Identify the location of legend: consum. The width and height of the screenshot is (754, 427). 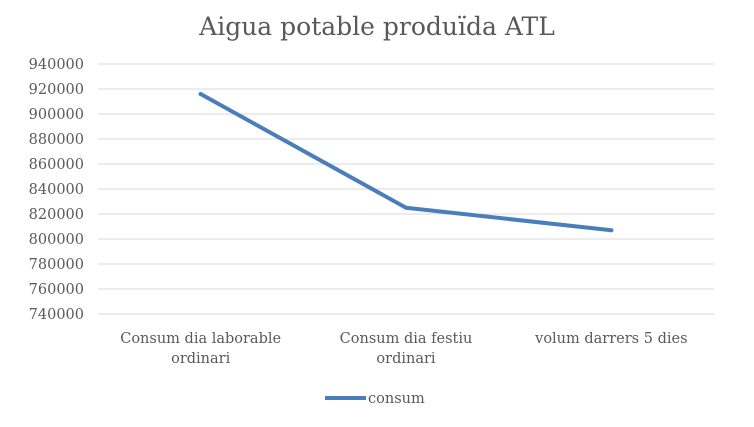
(375, 399).